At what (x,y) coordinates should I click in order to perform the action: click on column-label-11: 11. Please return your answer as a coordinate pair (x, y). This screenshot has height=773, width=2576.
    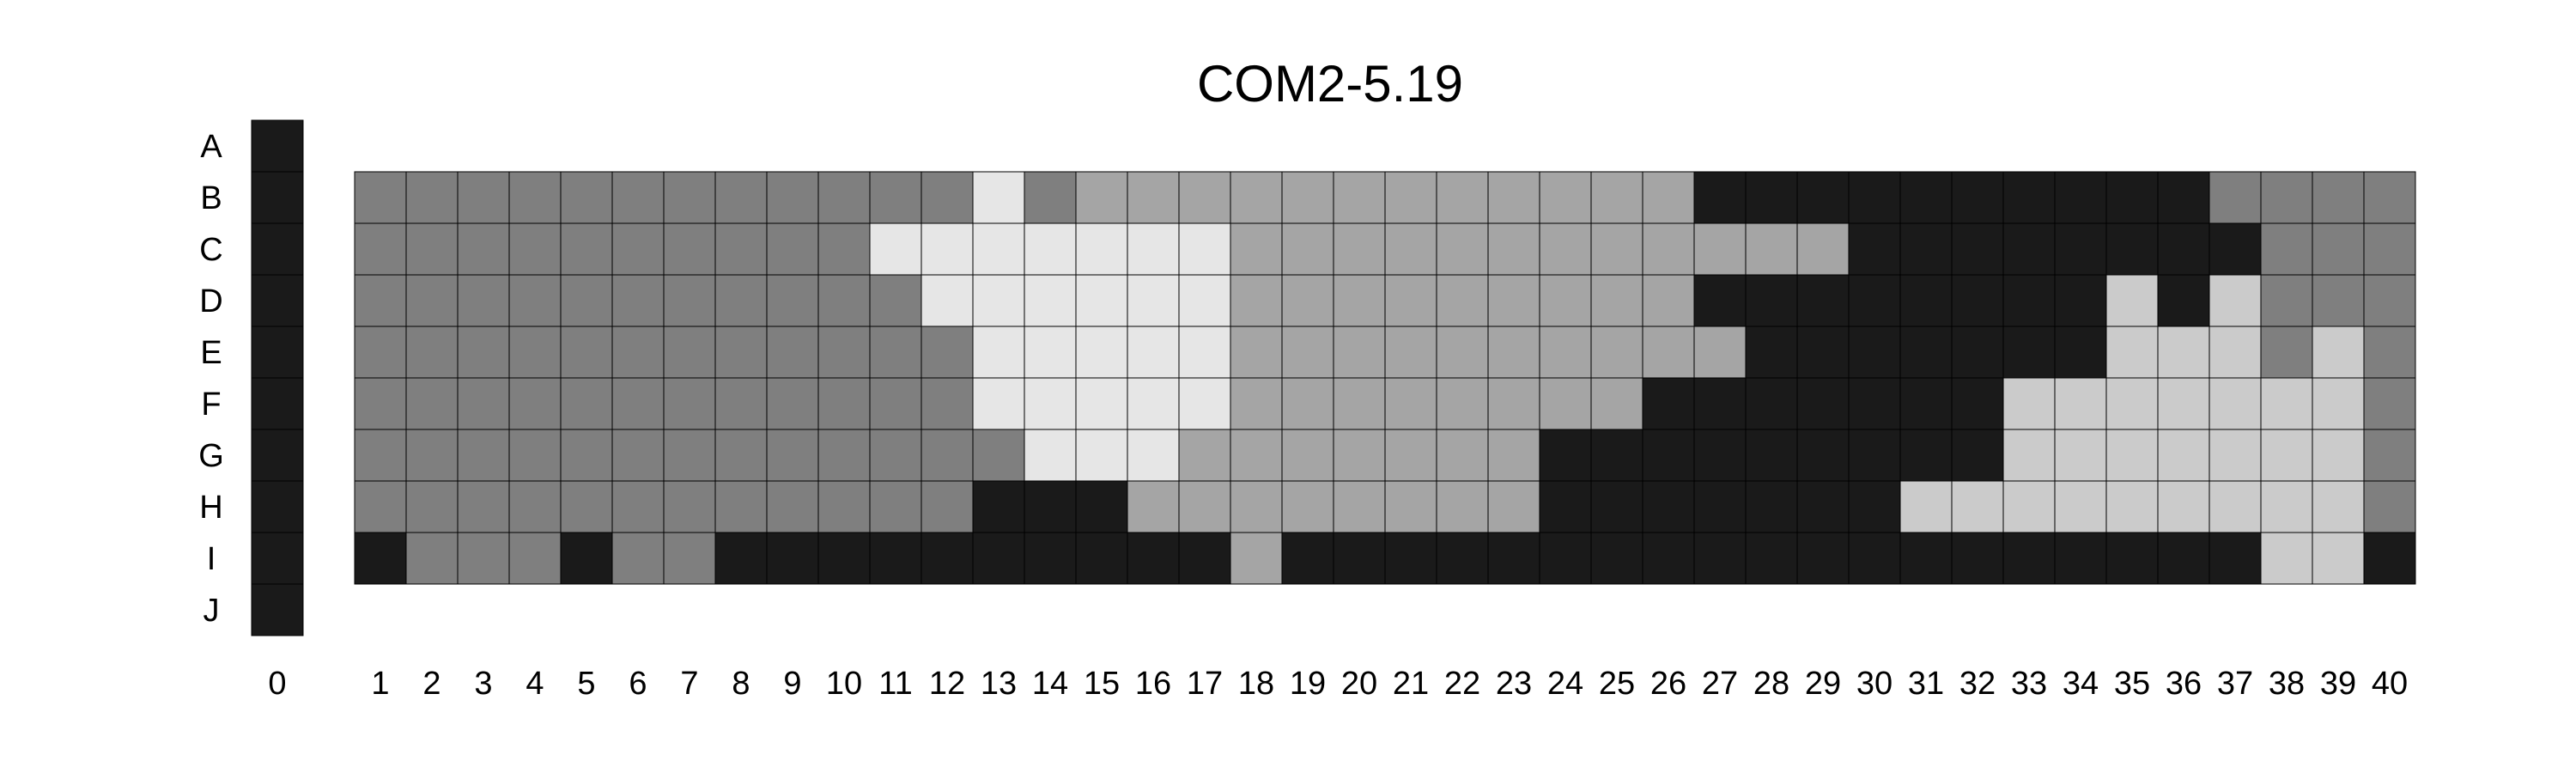
    Looking at the image, I should click on (895, 684).